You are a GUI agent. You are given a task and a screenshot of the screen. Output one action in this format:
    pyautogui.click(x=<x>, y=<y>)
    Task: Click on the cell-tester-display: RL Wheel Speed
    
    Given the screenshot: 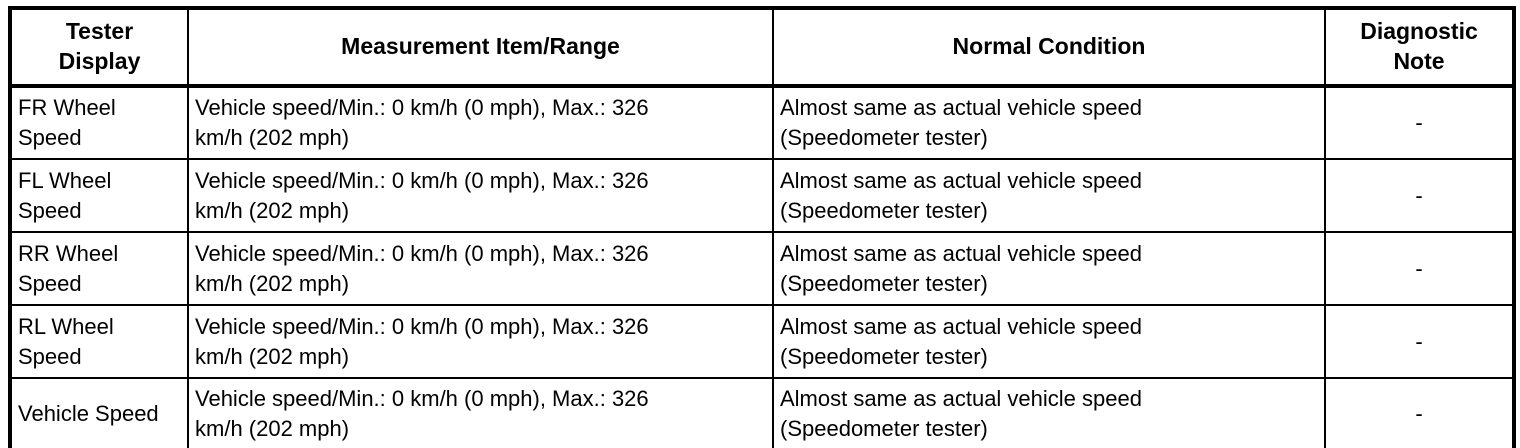 What is the action you would take?
    pyautogui.click(x=99, y=341)
    